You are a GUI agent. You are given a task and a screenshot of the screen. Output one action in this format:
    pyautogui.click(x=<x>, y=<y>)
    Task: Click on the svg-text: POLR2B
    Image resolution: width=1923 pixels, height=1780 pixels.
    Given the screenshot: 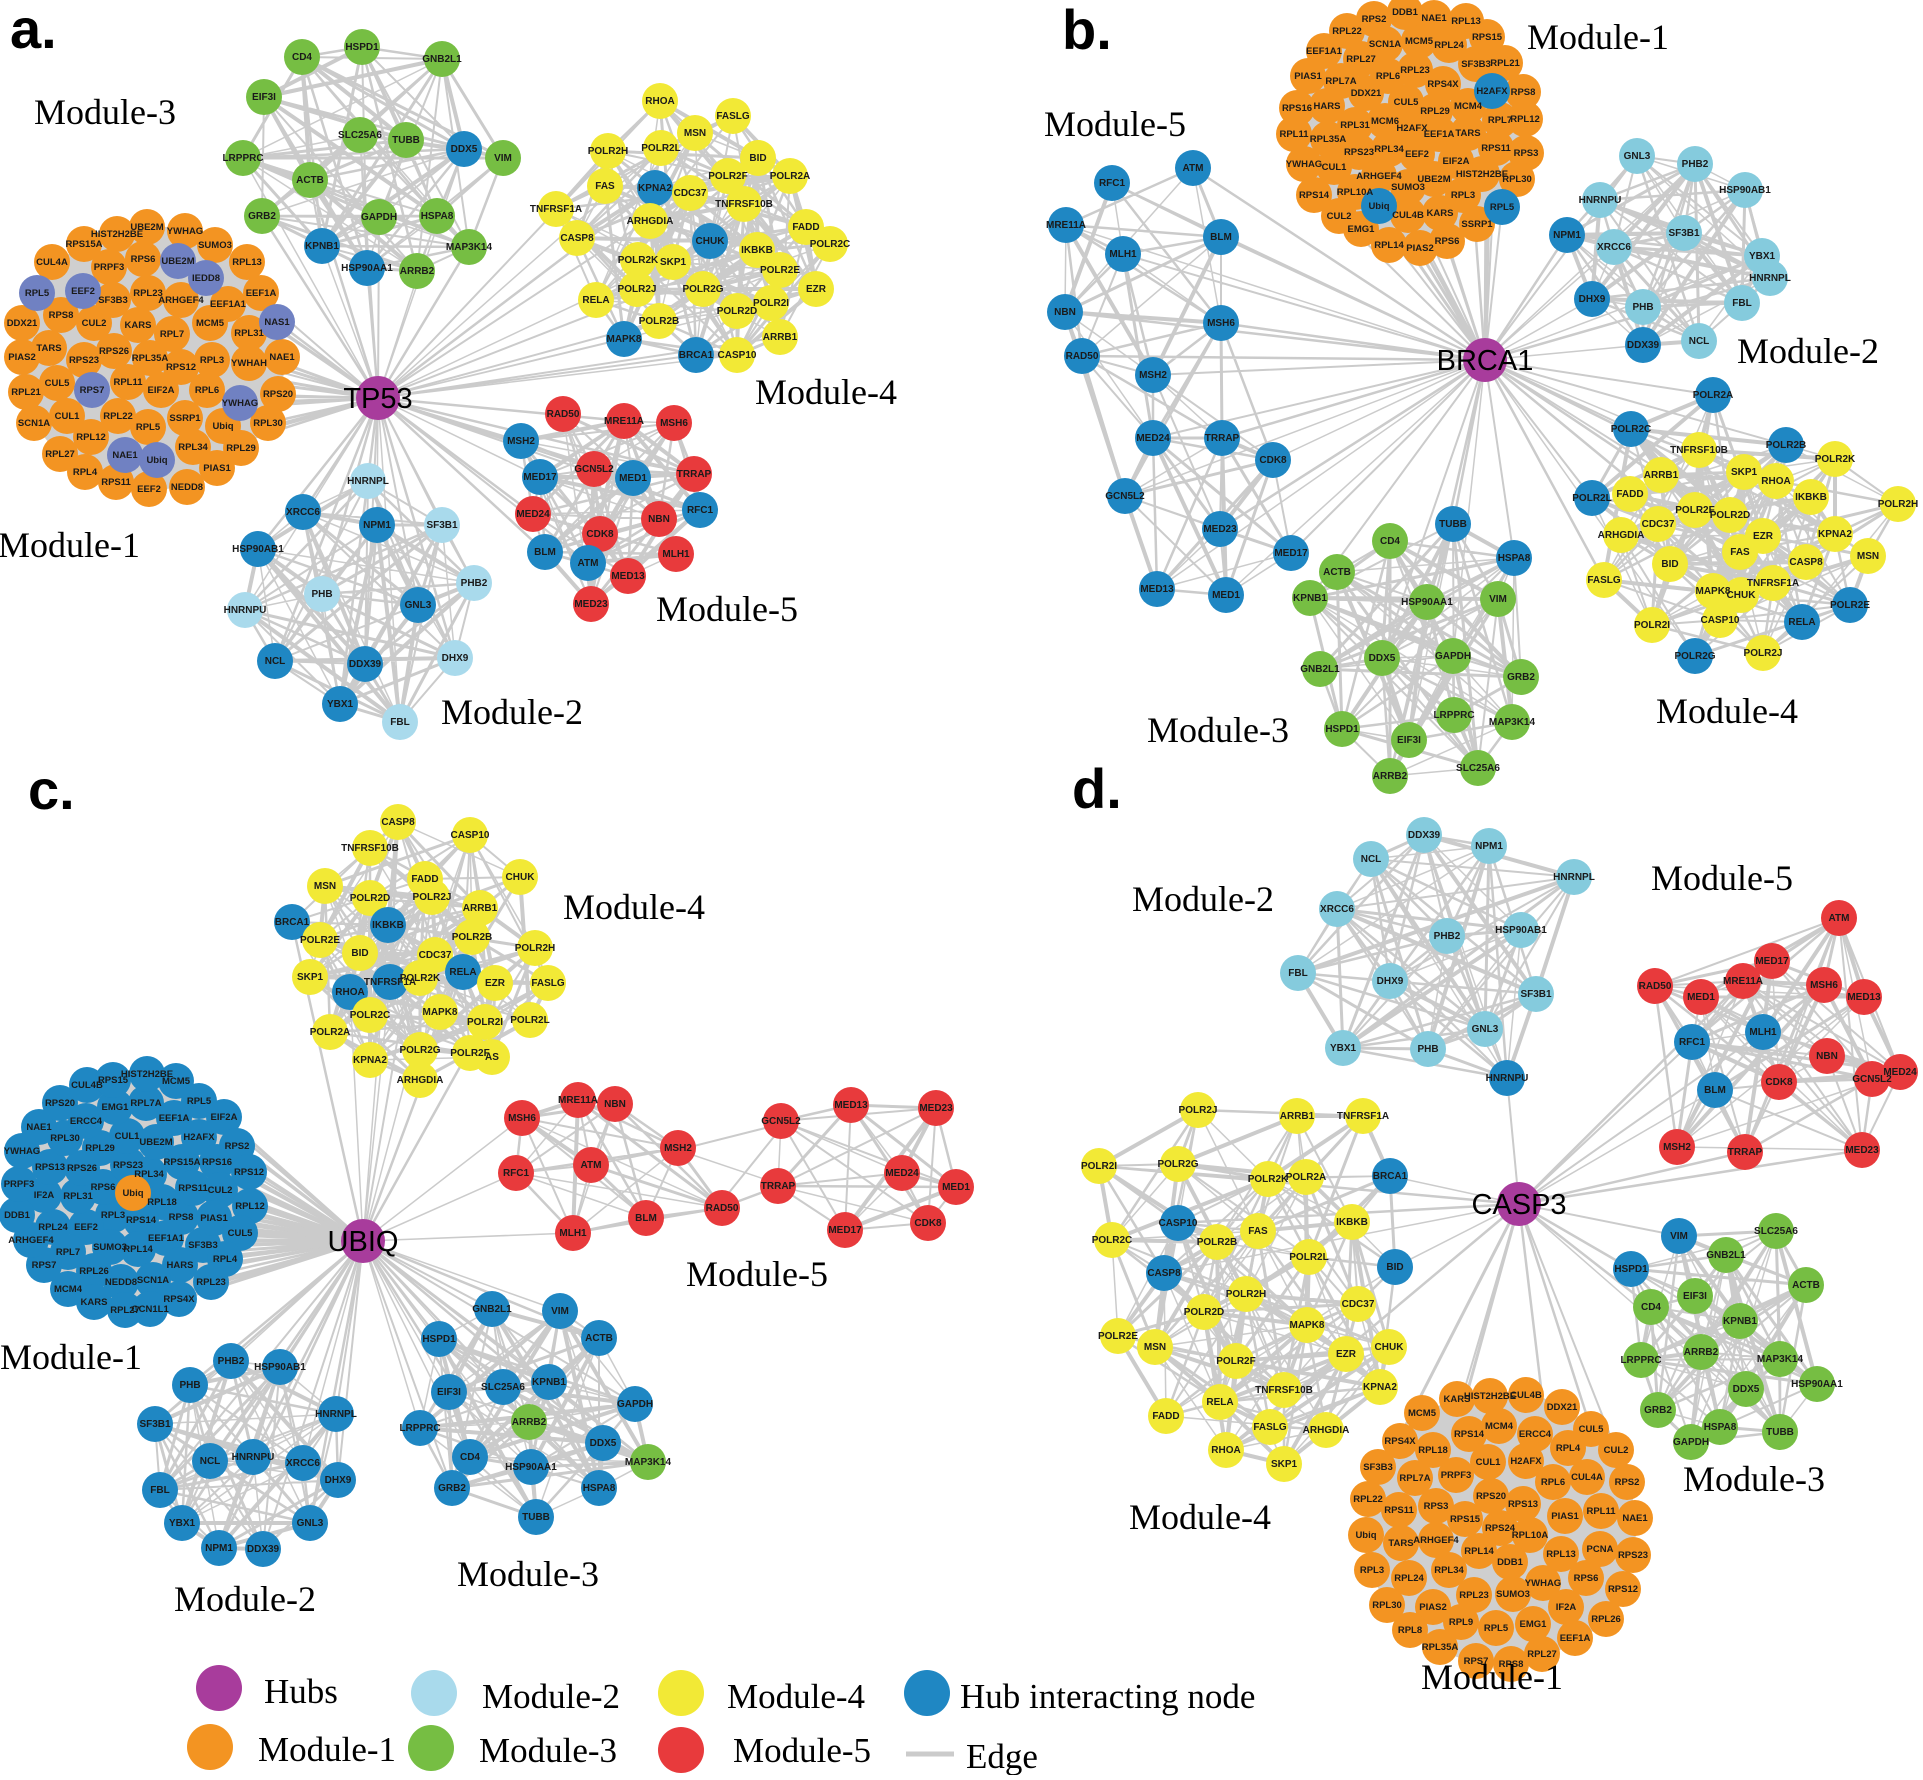 What is the action you would take?
    pyautogui.click(x=1786, y=445)
    